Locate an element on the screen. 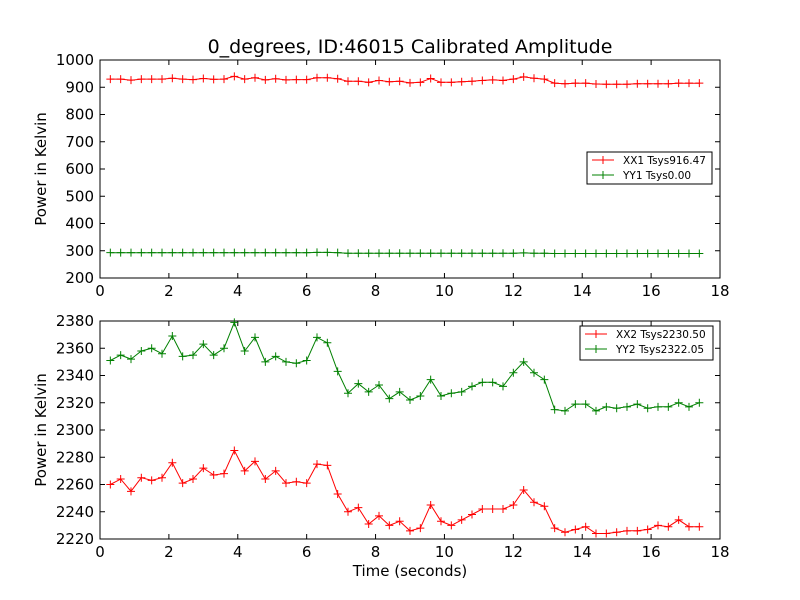 Image resolution: width=800 pixels, height=600 pixels. x-tick-label: 2 is located at coordinates (169, 291).